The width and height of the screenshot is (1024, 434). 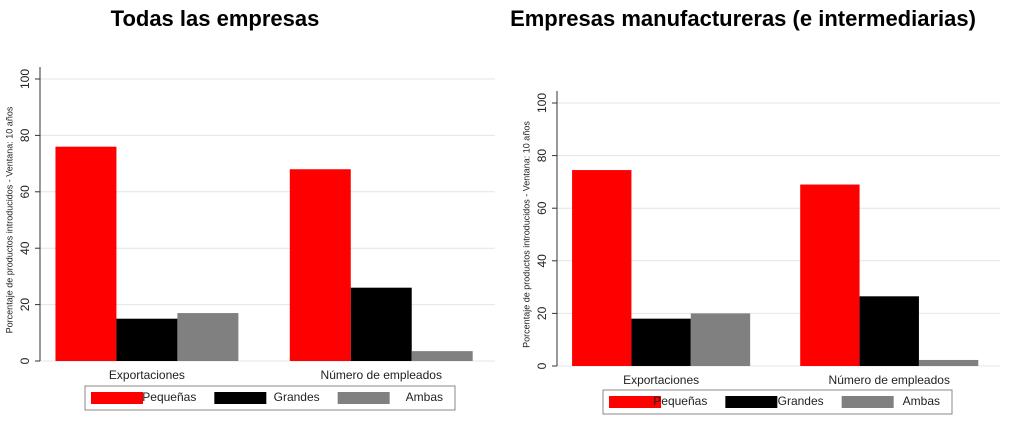 What do you see at coordinates (215, 18) in the screenshot?
I see `chart-title: Todas las empresas` at bounding box center [215, 18].